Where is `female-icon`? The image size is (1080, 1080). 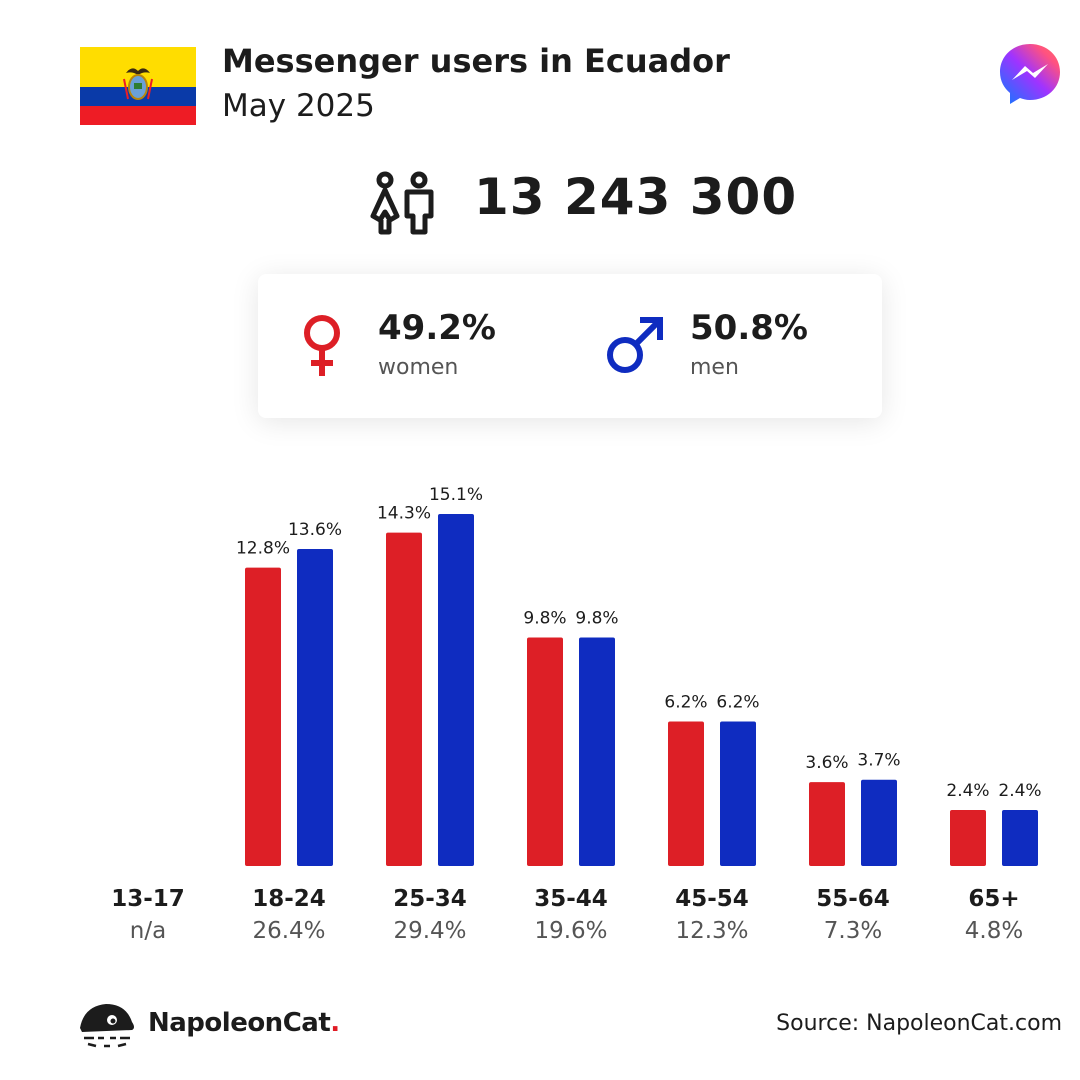 female-icon is located at coordinates (322, 345).